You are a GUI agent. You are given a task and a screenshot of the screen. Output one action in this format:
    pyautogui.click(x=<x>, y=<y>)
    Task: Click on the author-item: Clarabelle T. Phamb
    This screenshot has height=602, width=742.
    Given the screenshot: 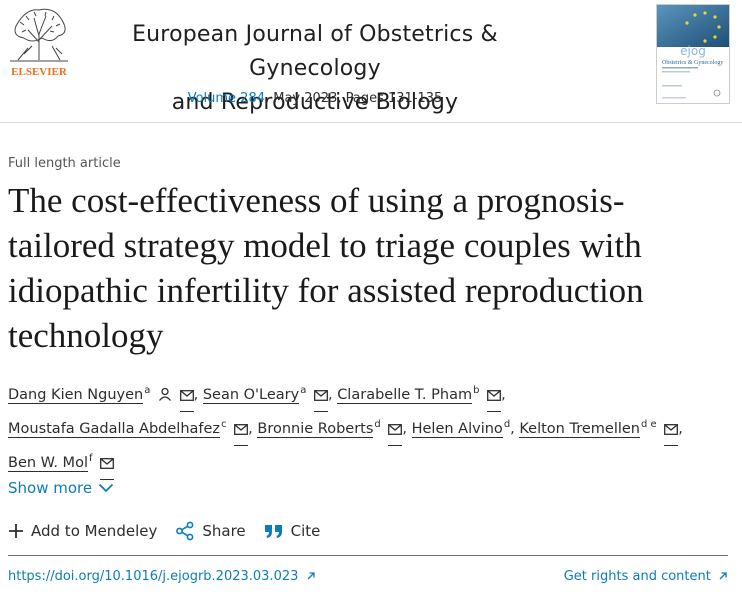 What is the action you would take?
    pyautogui.click(x=419, y=398)
    